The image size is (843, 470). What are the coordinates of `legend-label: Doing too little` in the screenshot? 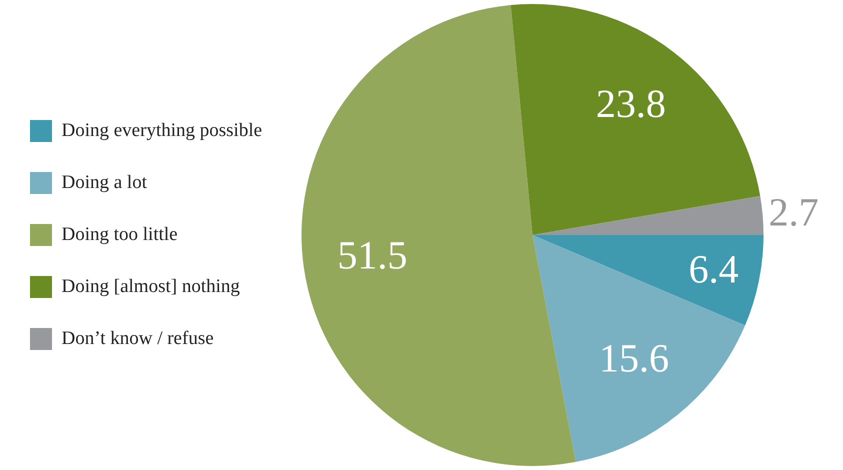 It's located at (120, 234).